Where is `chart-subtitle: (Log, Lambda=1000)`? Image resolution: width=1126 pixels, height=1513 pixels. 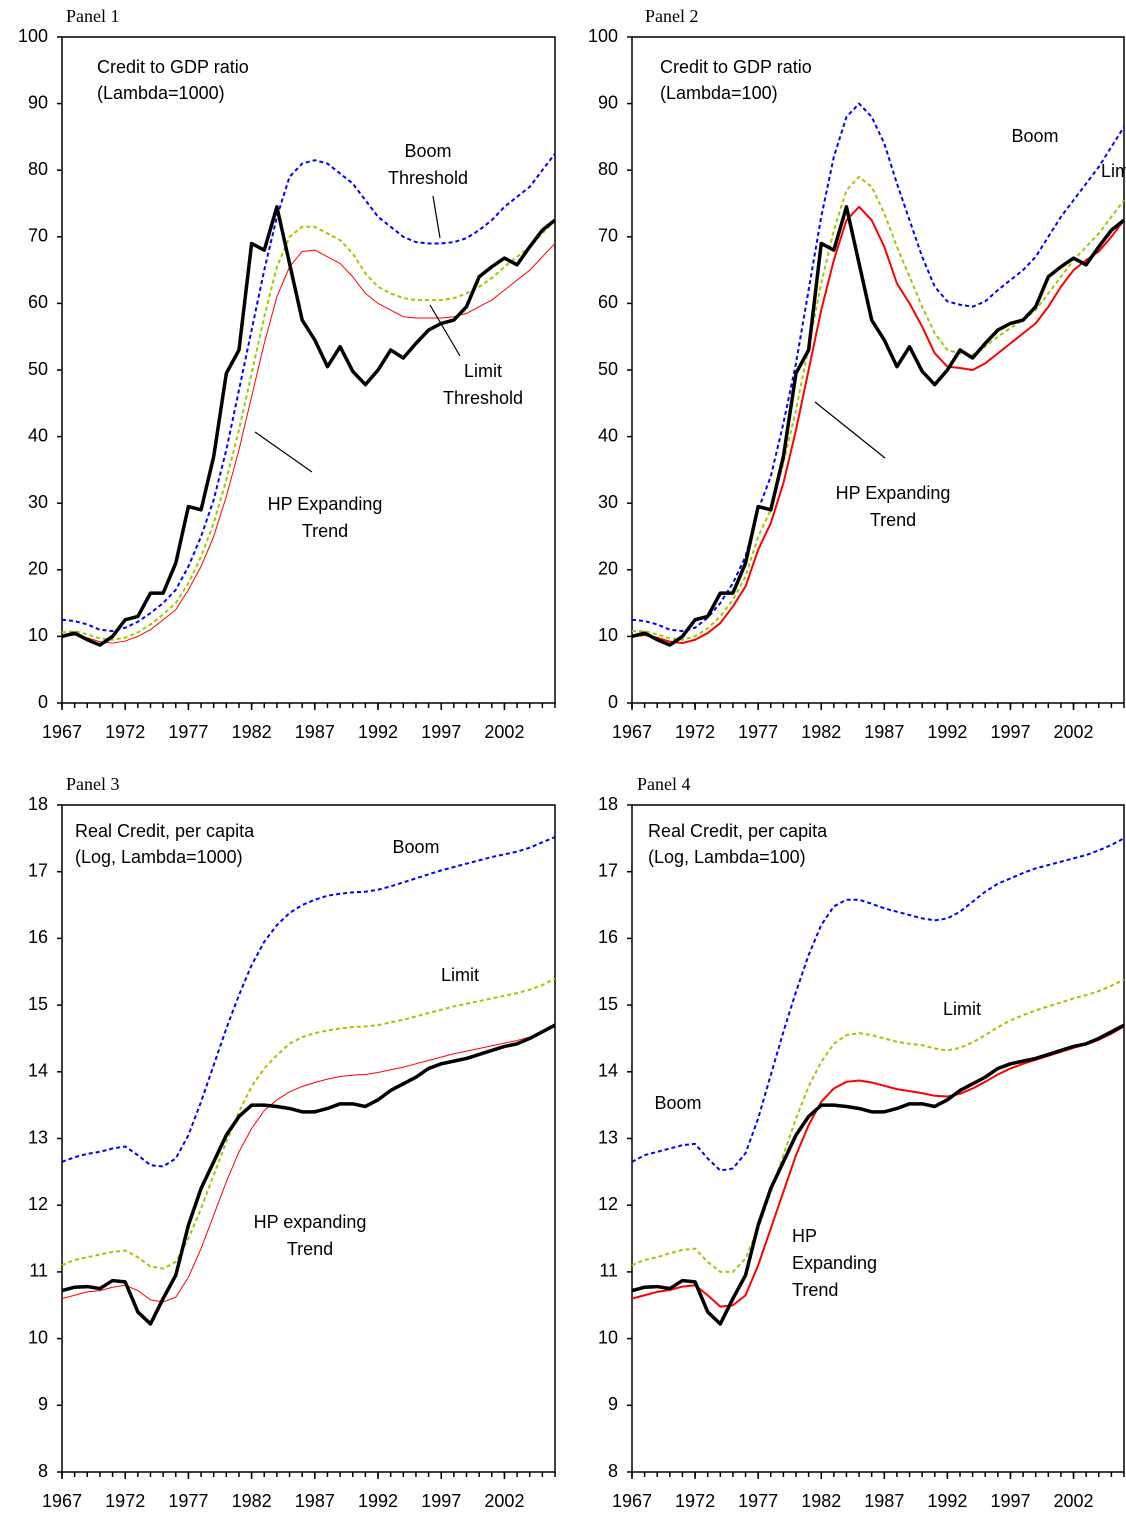 chart-subtitle: (Log, Lambda=1000) is located at coordinates (159, 857).